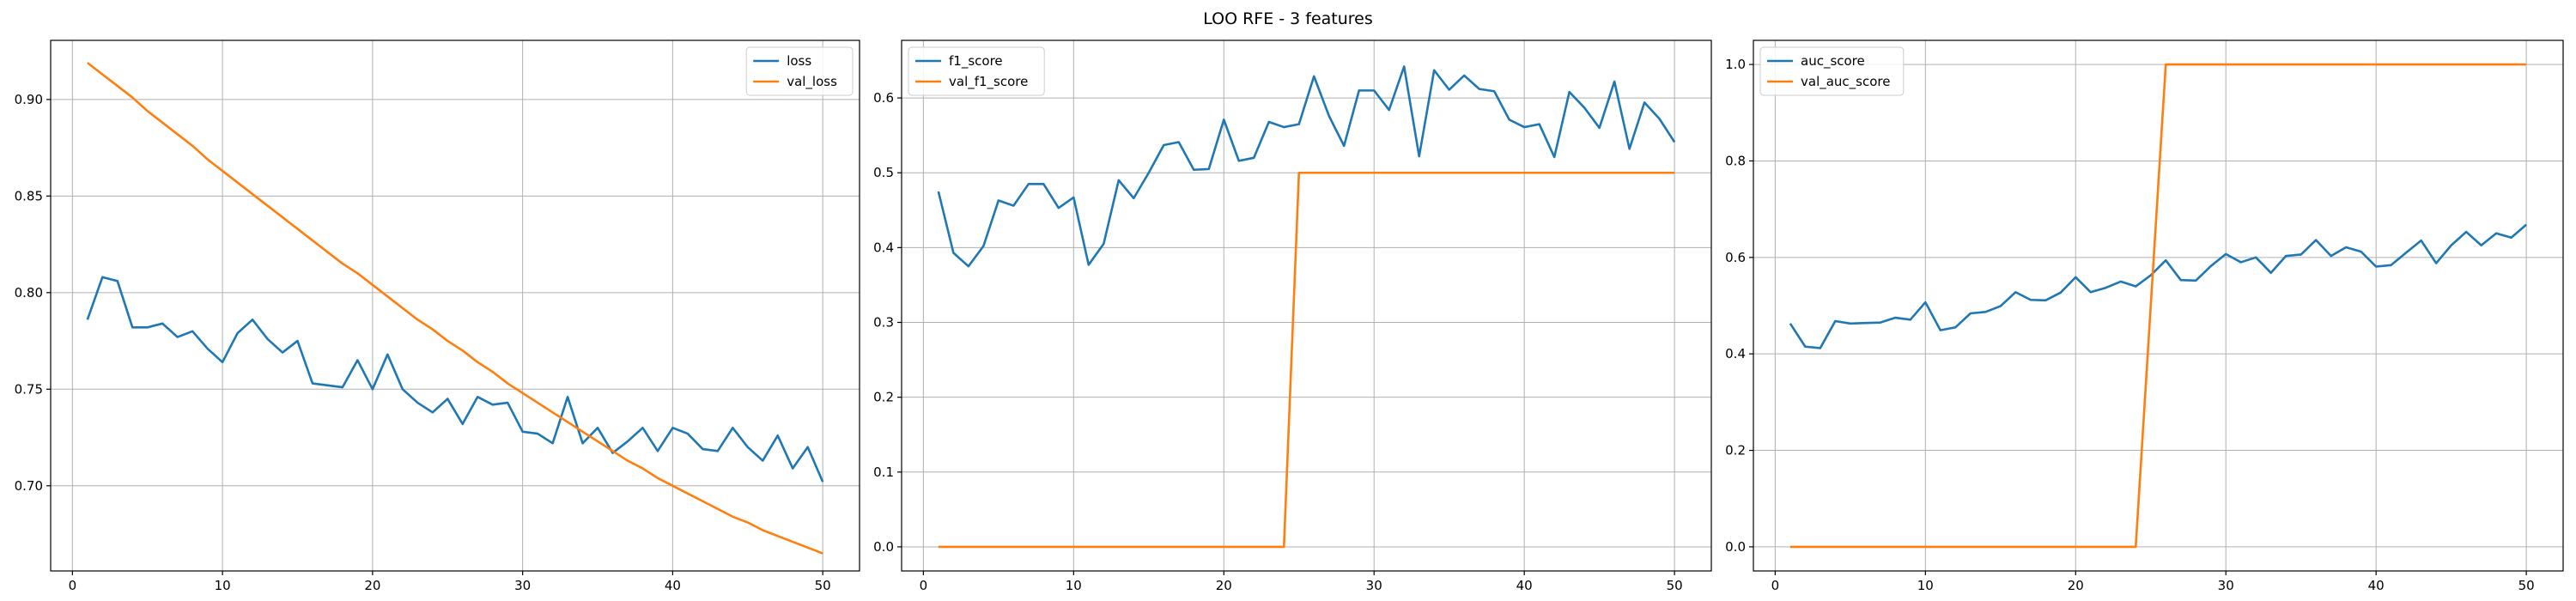 The image size is (2576, 601). What do you see at coordinates (884, 323) in the screenshot?
I see `y-tick-label: 0.3` at bounding box center [884, 323].